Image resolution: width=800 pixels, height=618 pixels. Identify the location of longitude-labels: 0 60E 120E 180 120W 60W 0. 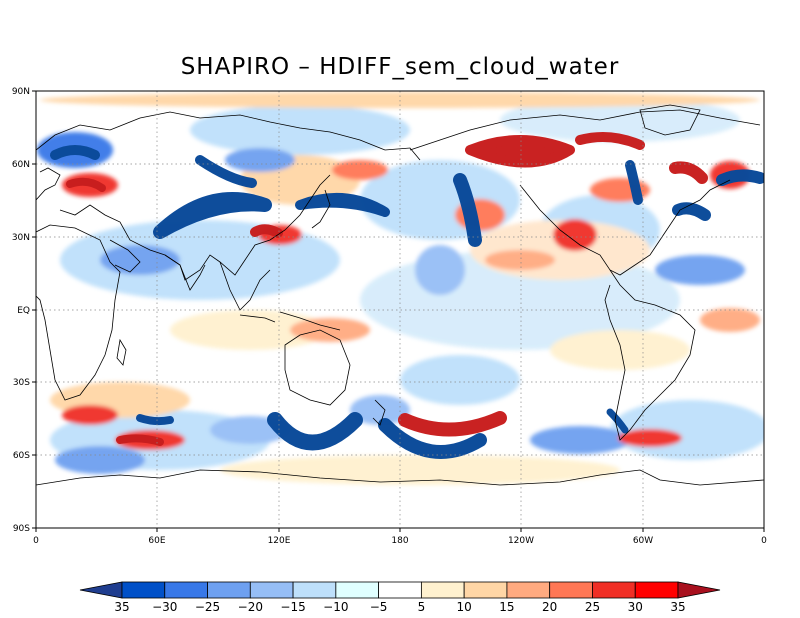
(400, 541).